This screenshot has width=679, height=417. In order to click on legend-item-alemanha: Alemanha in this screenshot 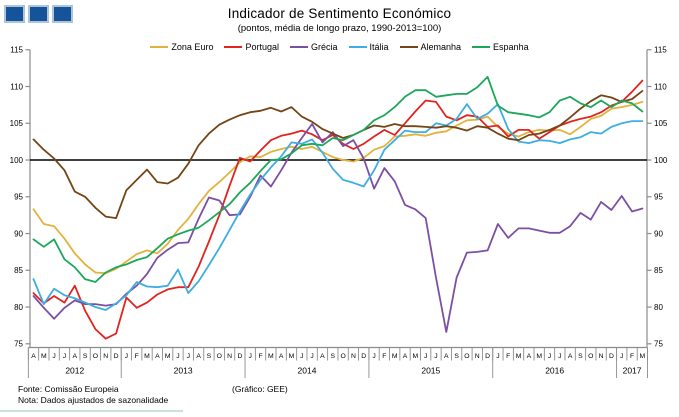, I will do `click(430, 47)`.